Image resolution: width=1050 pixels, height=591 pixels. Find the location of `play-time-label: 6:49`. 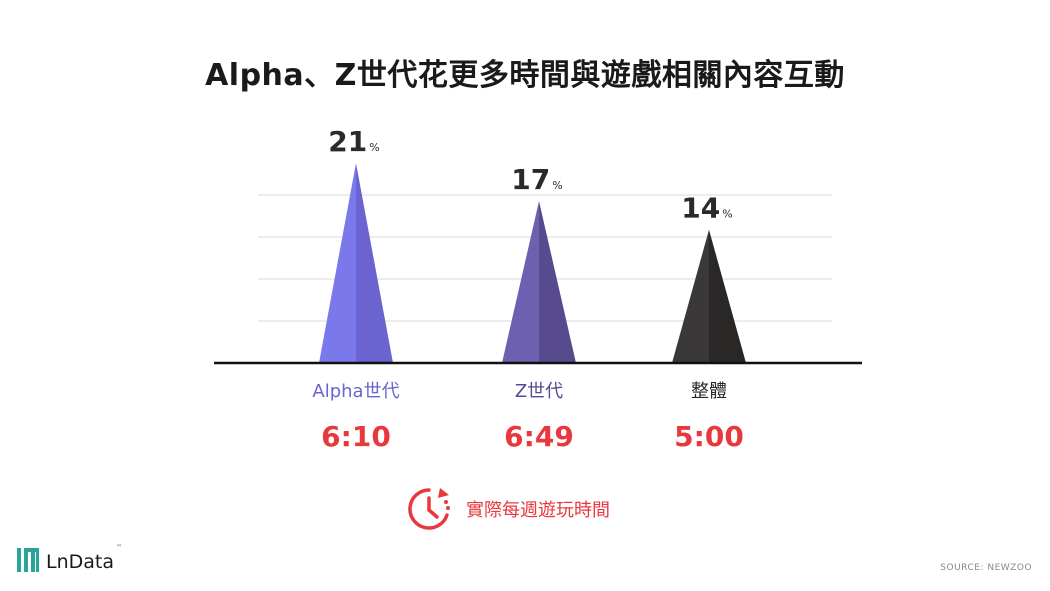

play-time-label: 6:49 is located at coordinates (539, 436).